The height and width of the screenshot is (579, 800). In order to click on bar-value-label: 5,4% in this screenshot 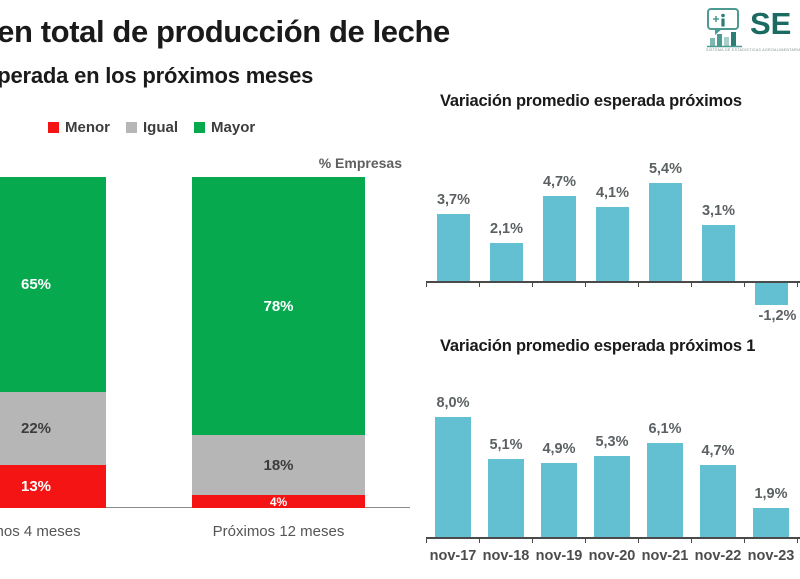, I will do `click(665, 169)`.